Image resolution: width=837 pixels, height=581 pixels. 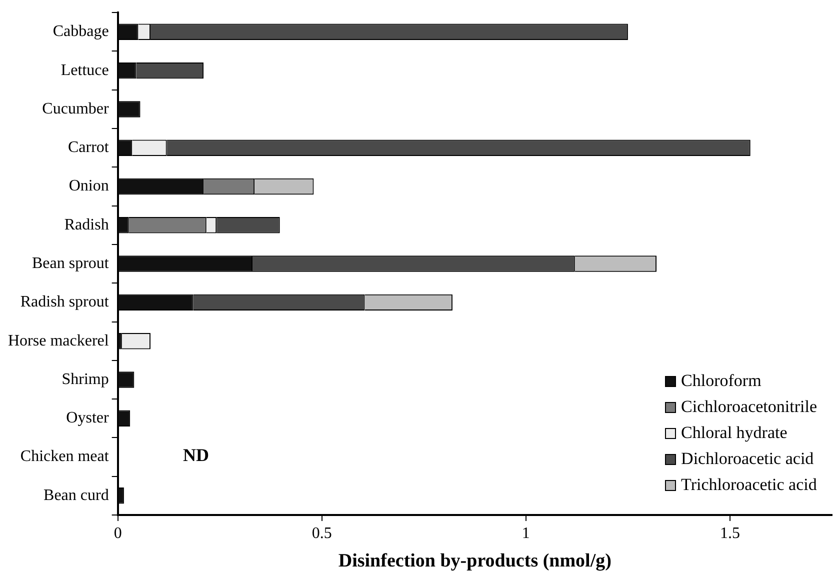 What do you see at coordinates (322, 533) in the screenshot?
I see `x-tick-label: 0.5` at bounding box center [322, 533].